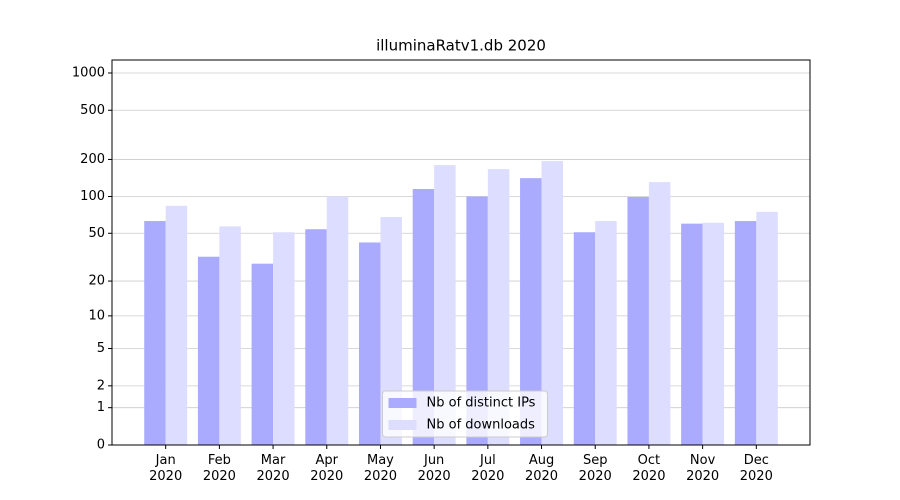 This screenshot has height=500, width=900. Describe the element at coordinates (703, 468) in the screenshot. I see `x-tick-label: Nov 2020` at that location.